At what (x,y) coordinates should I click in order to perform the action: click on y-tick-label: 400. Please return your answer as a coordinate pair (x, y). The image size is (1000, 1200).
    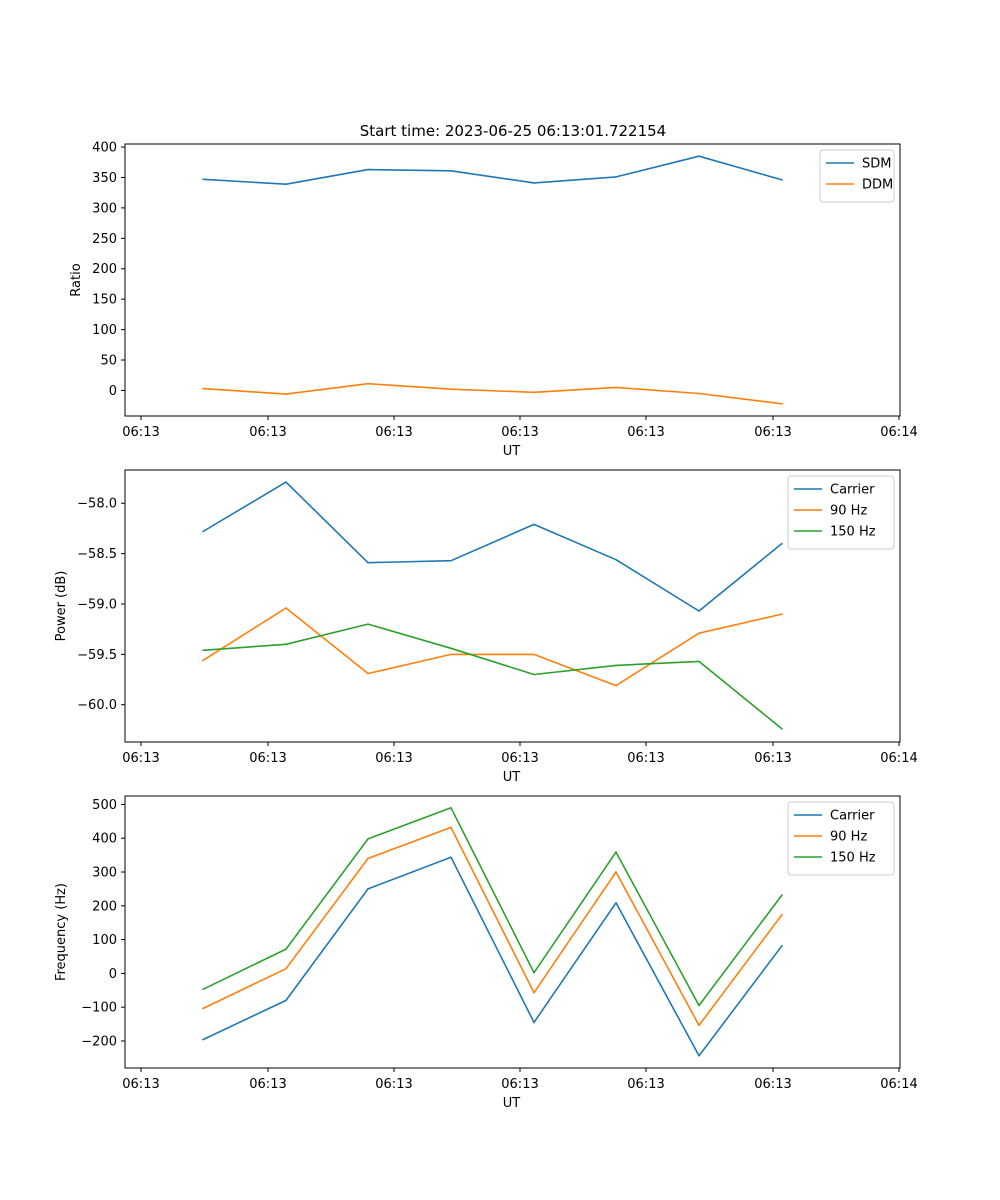
    Looking at the image, I should click on (104, 148).